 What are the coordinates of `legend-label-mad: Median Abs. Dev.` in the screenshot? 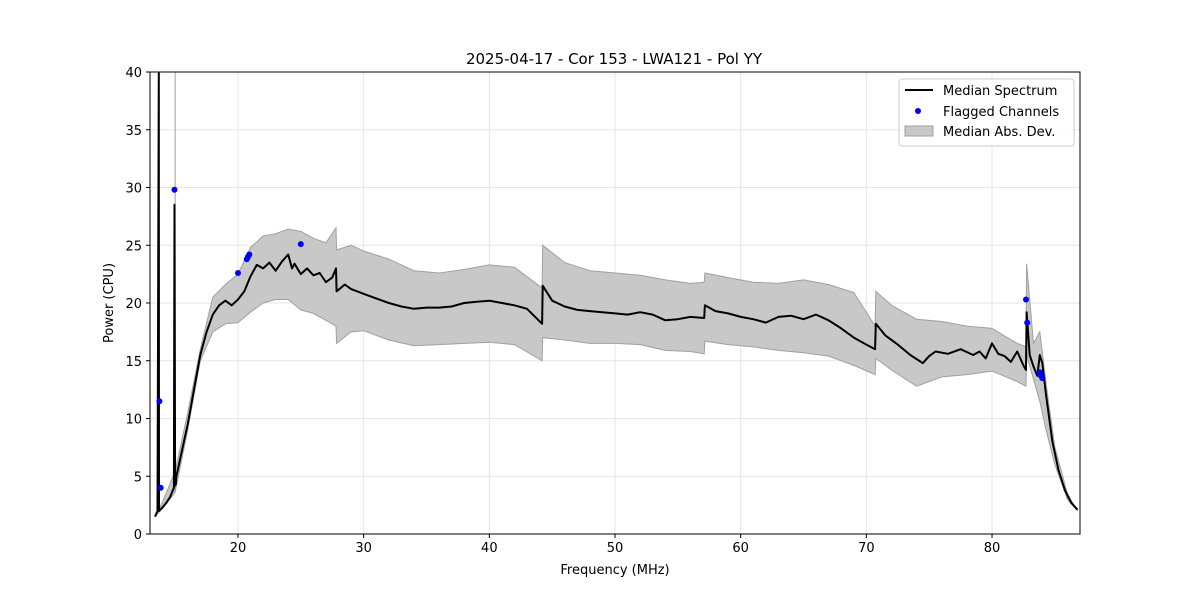 It's located at (999, 132).